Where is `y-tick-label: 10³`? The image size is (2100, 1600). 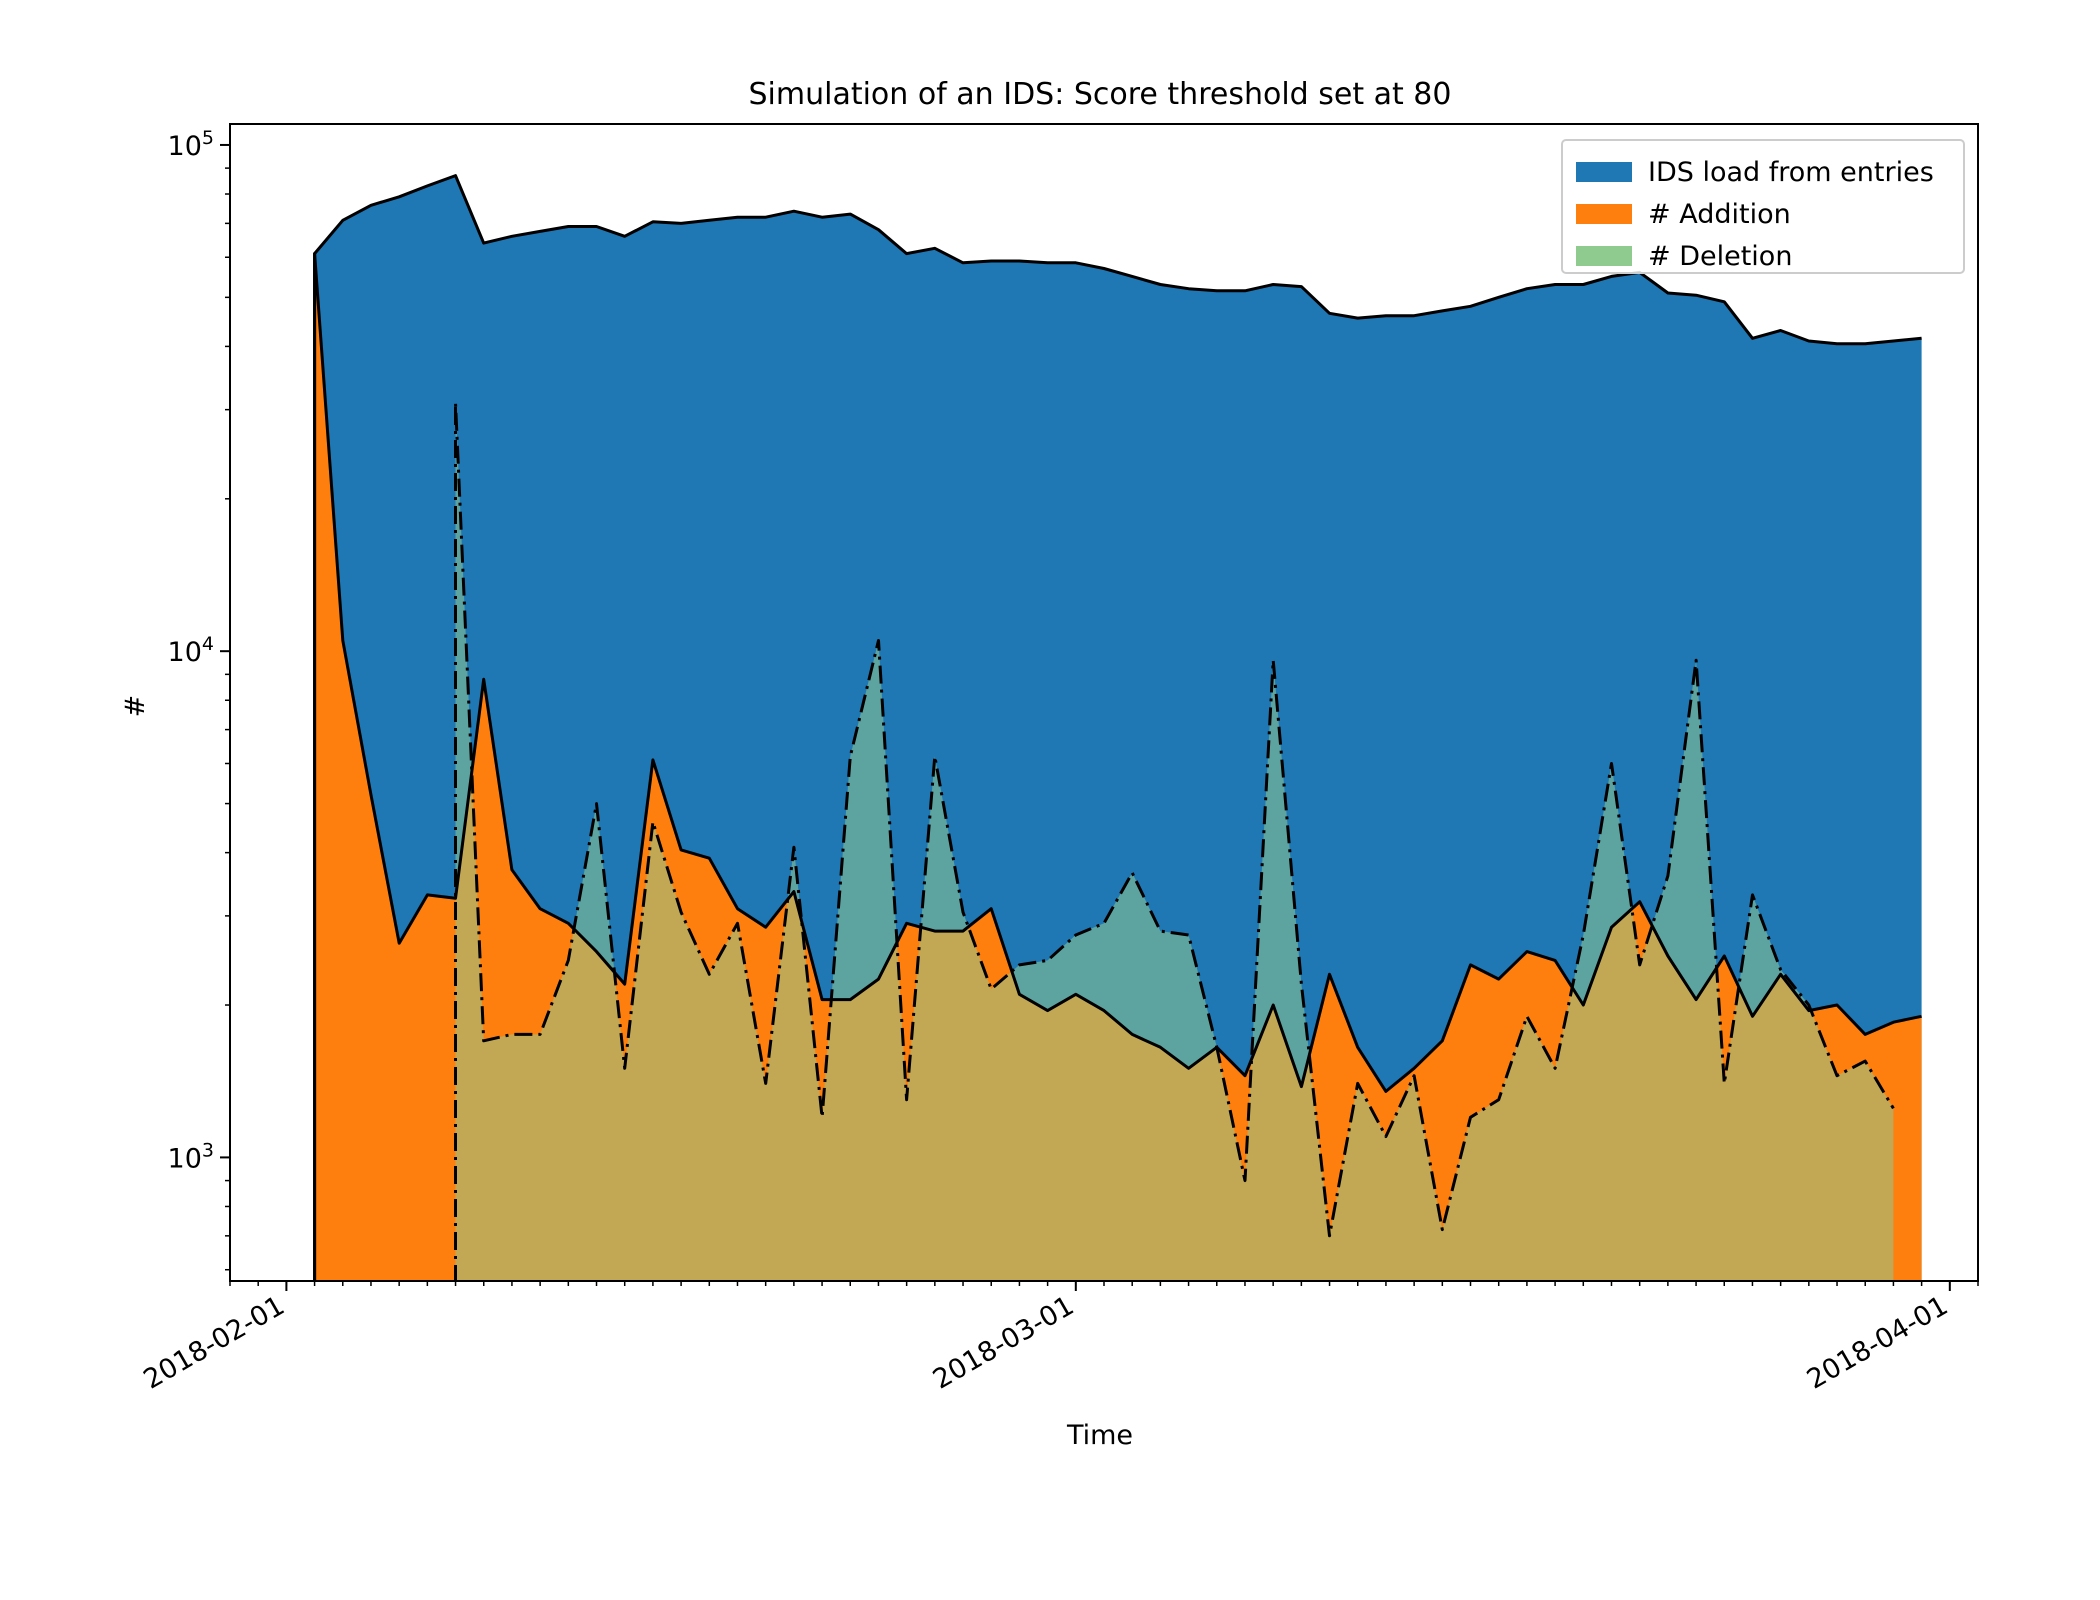 y-tick-label: 10³ is located at coordinates (191, 1156).